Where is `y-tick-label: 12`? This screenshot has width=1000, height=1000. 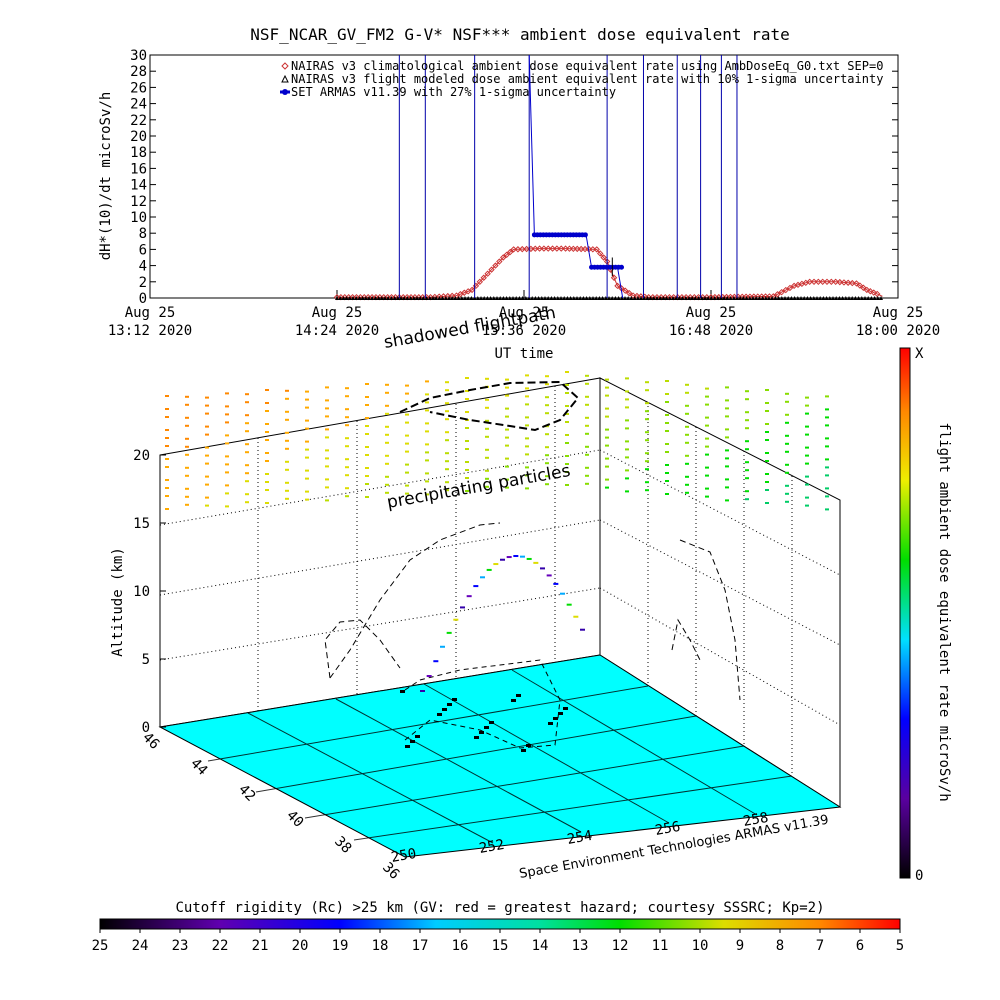
y-tick-label: 12 is located at coordinates (138, 202).